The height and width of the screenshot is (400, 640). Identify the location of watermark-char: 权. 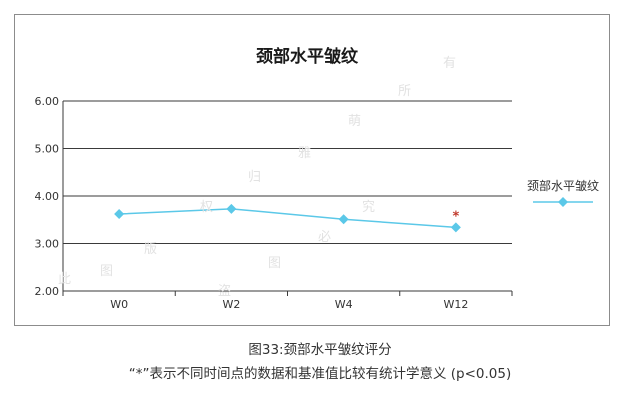
(207, 207).